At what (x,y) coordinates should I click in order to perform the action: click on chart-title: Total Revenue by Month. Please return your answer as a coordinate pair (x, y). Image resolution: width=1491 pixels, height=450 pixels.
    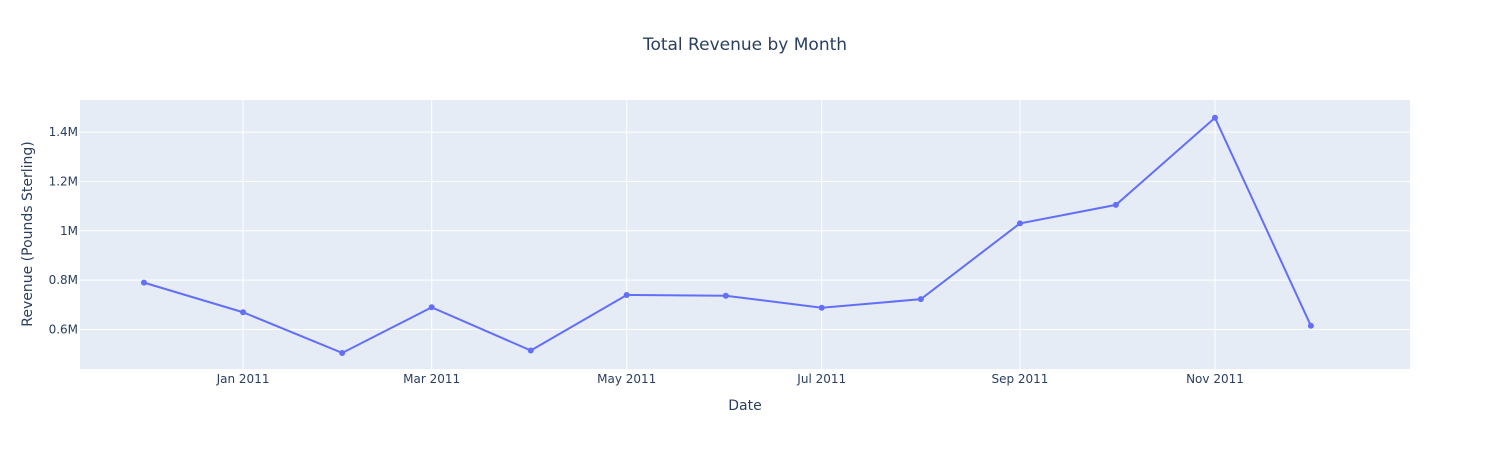
    Looking at the image, I should click on (744, 45).